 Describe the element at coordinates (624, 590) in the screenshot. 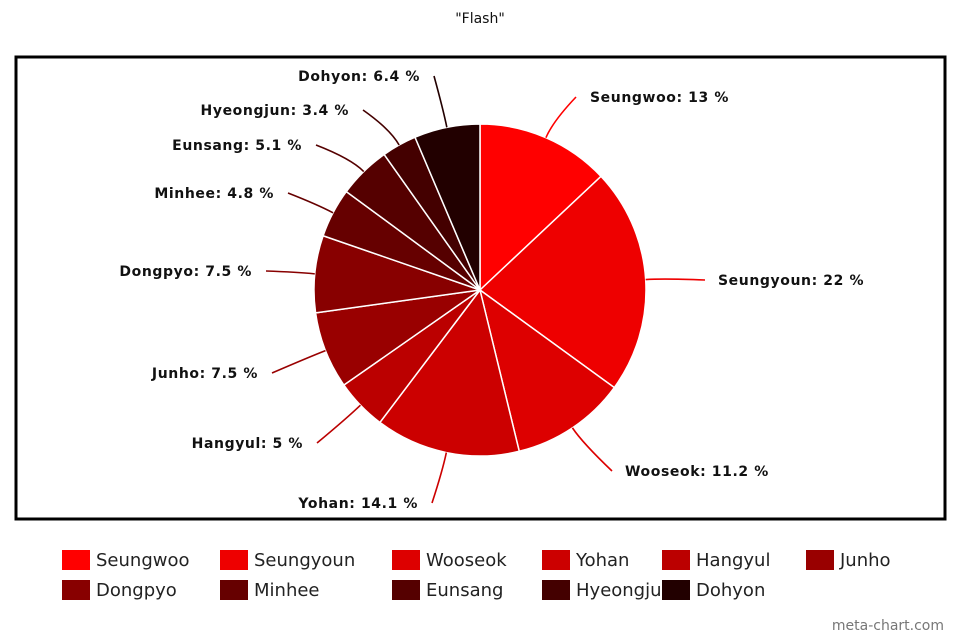

I see `legend-label: Hyeongjun` at that location.